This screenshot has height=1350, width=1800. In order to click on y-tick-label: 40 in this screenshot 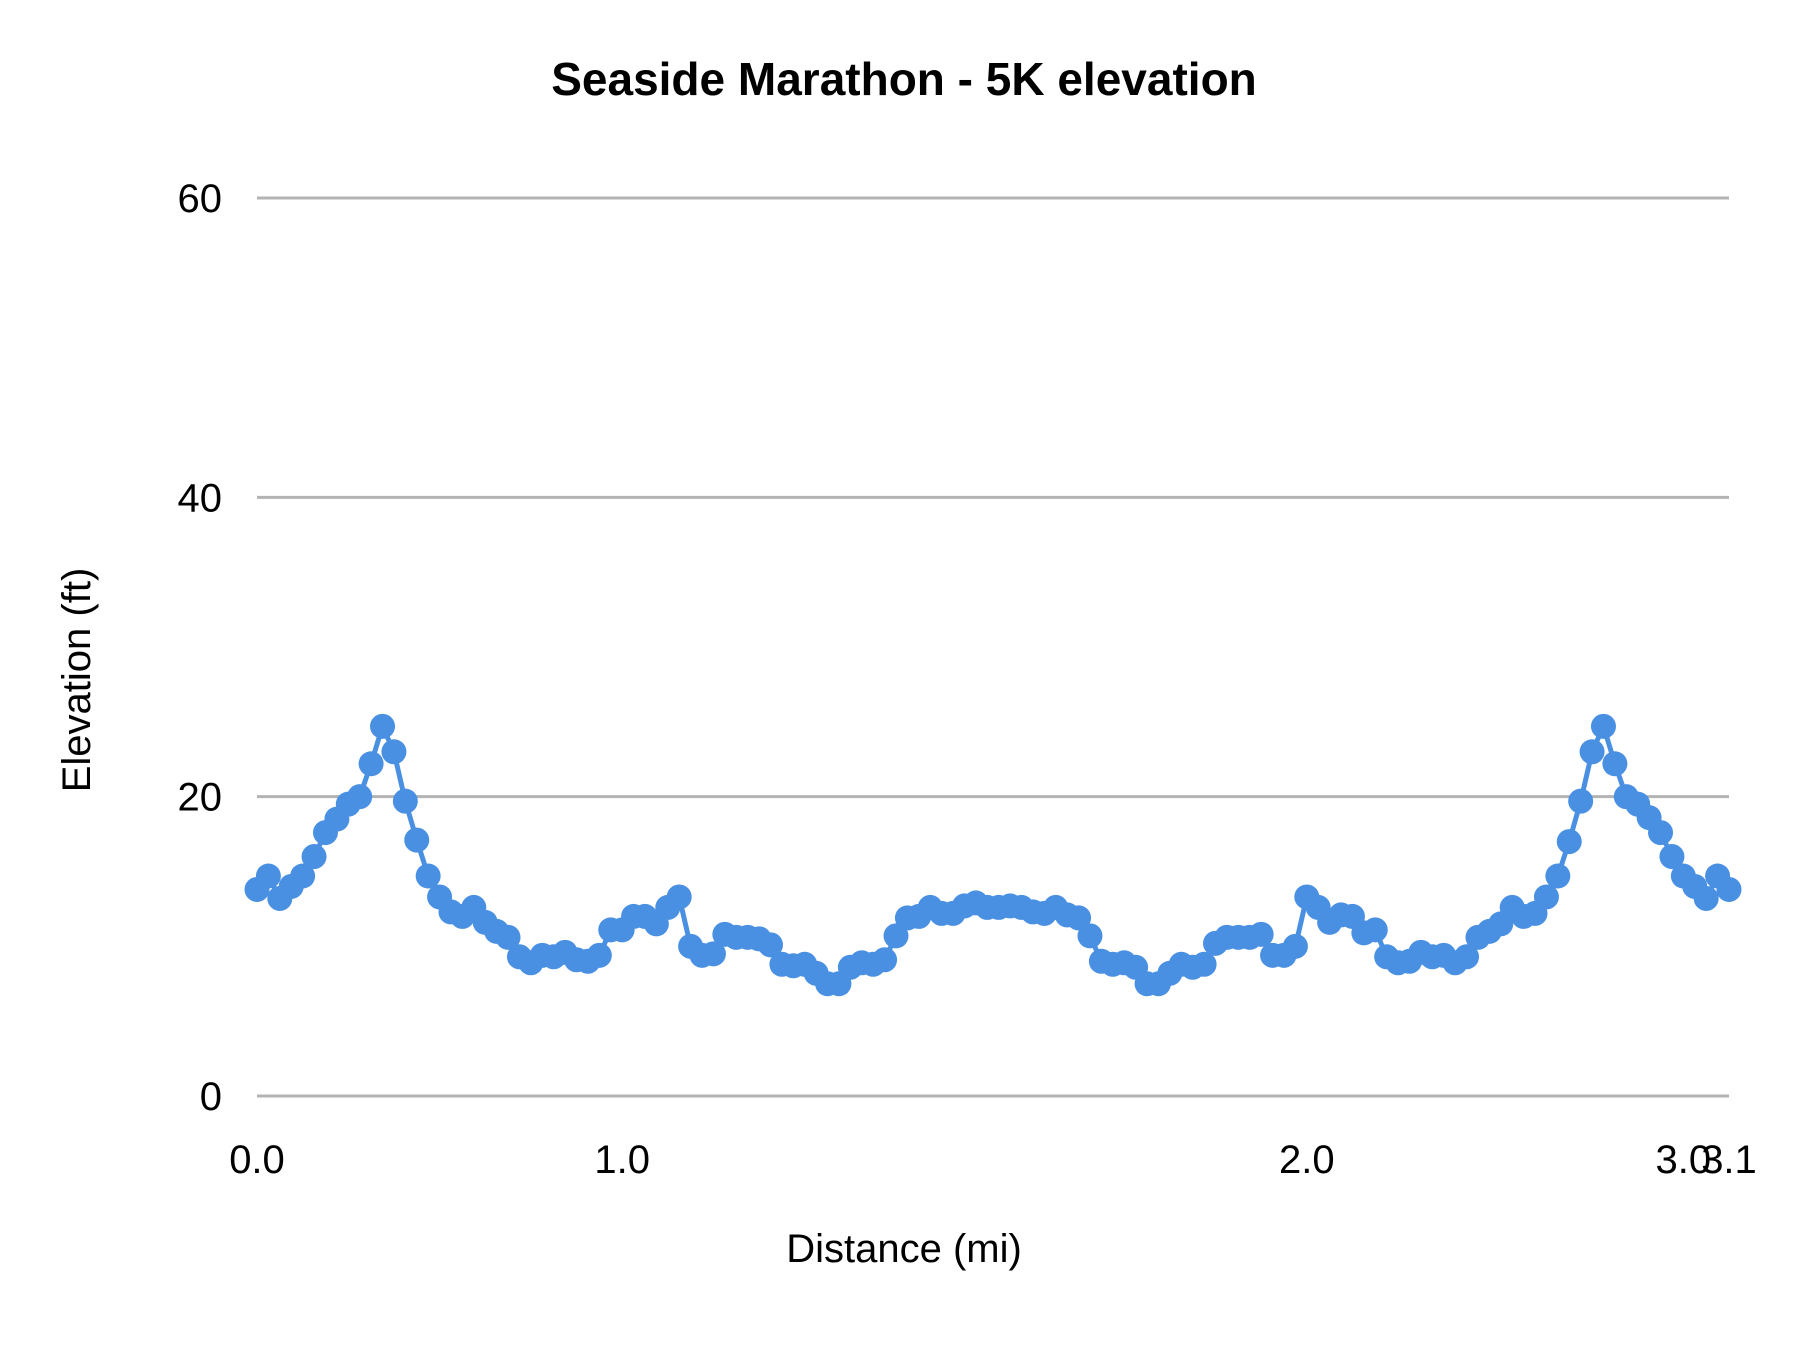, I will do `click(200, 498)`.